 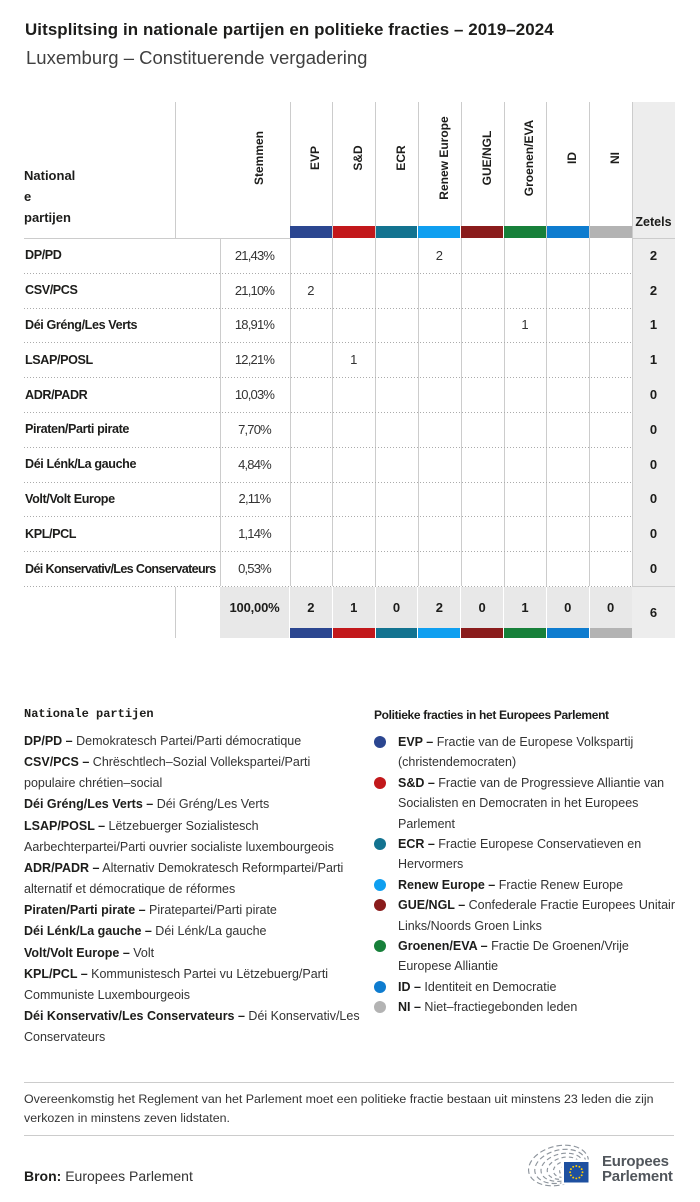 I want to click on svg-text: Europees, so click(x=635, y=1161).